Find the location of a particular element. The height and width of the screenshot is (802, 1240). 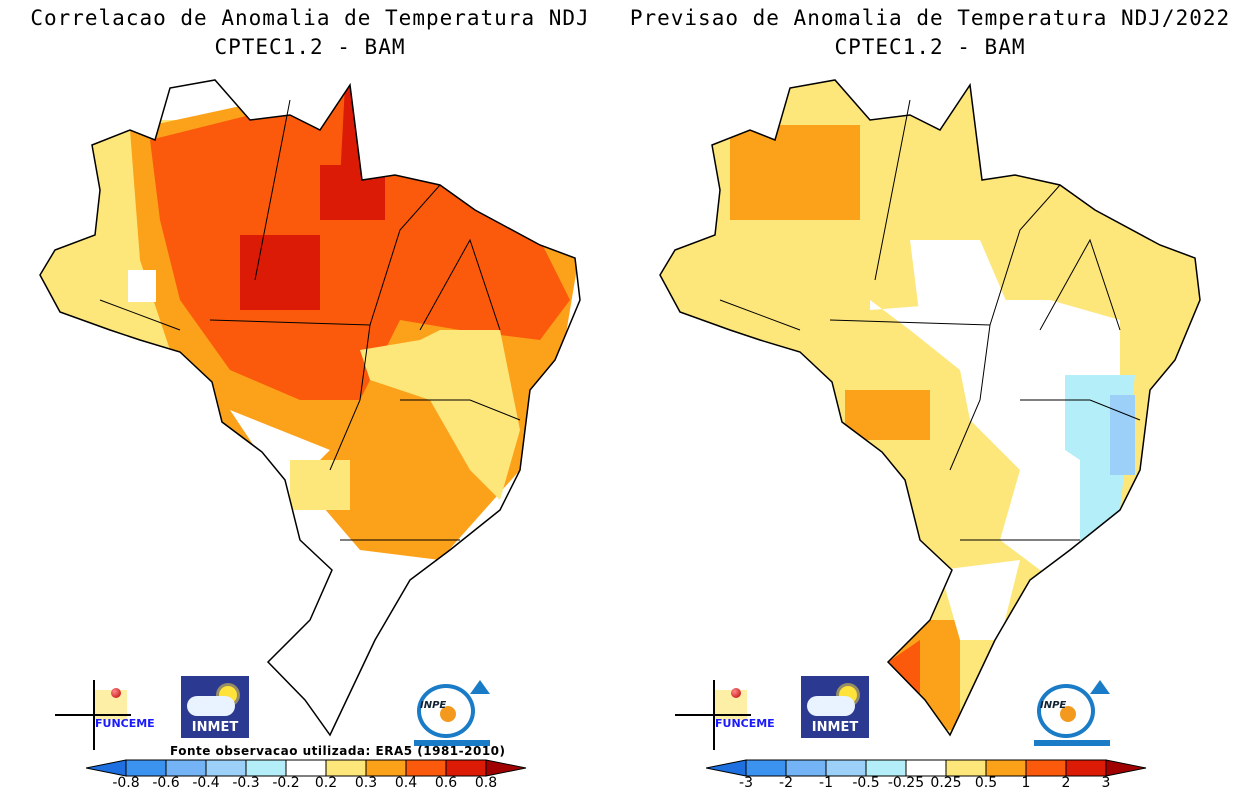

colorbar-tick-label: -0.8 is located at coordinates (126, 783).